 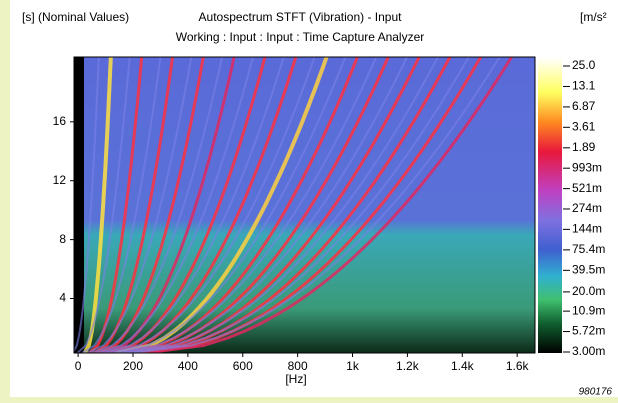 I want to click on colorbar-tick-label: 3.00m, so click(x=588, y=351).